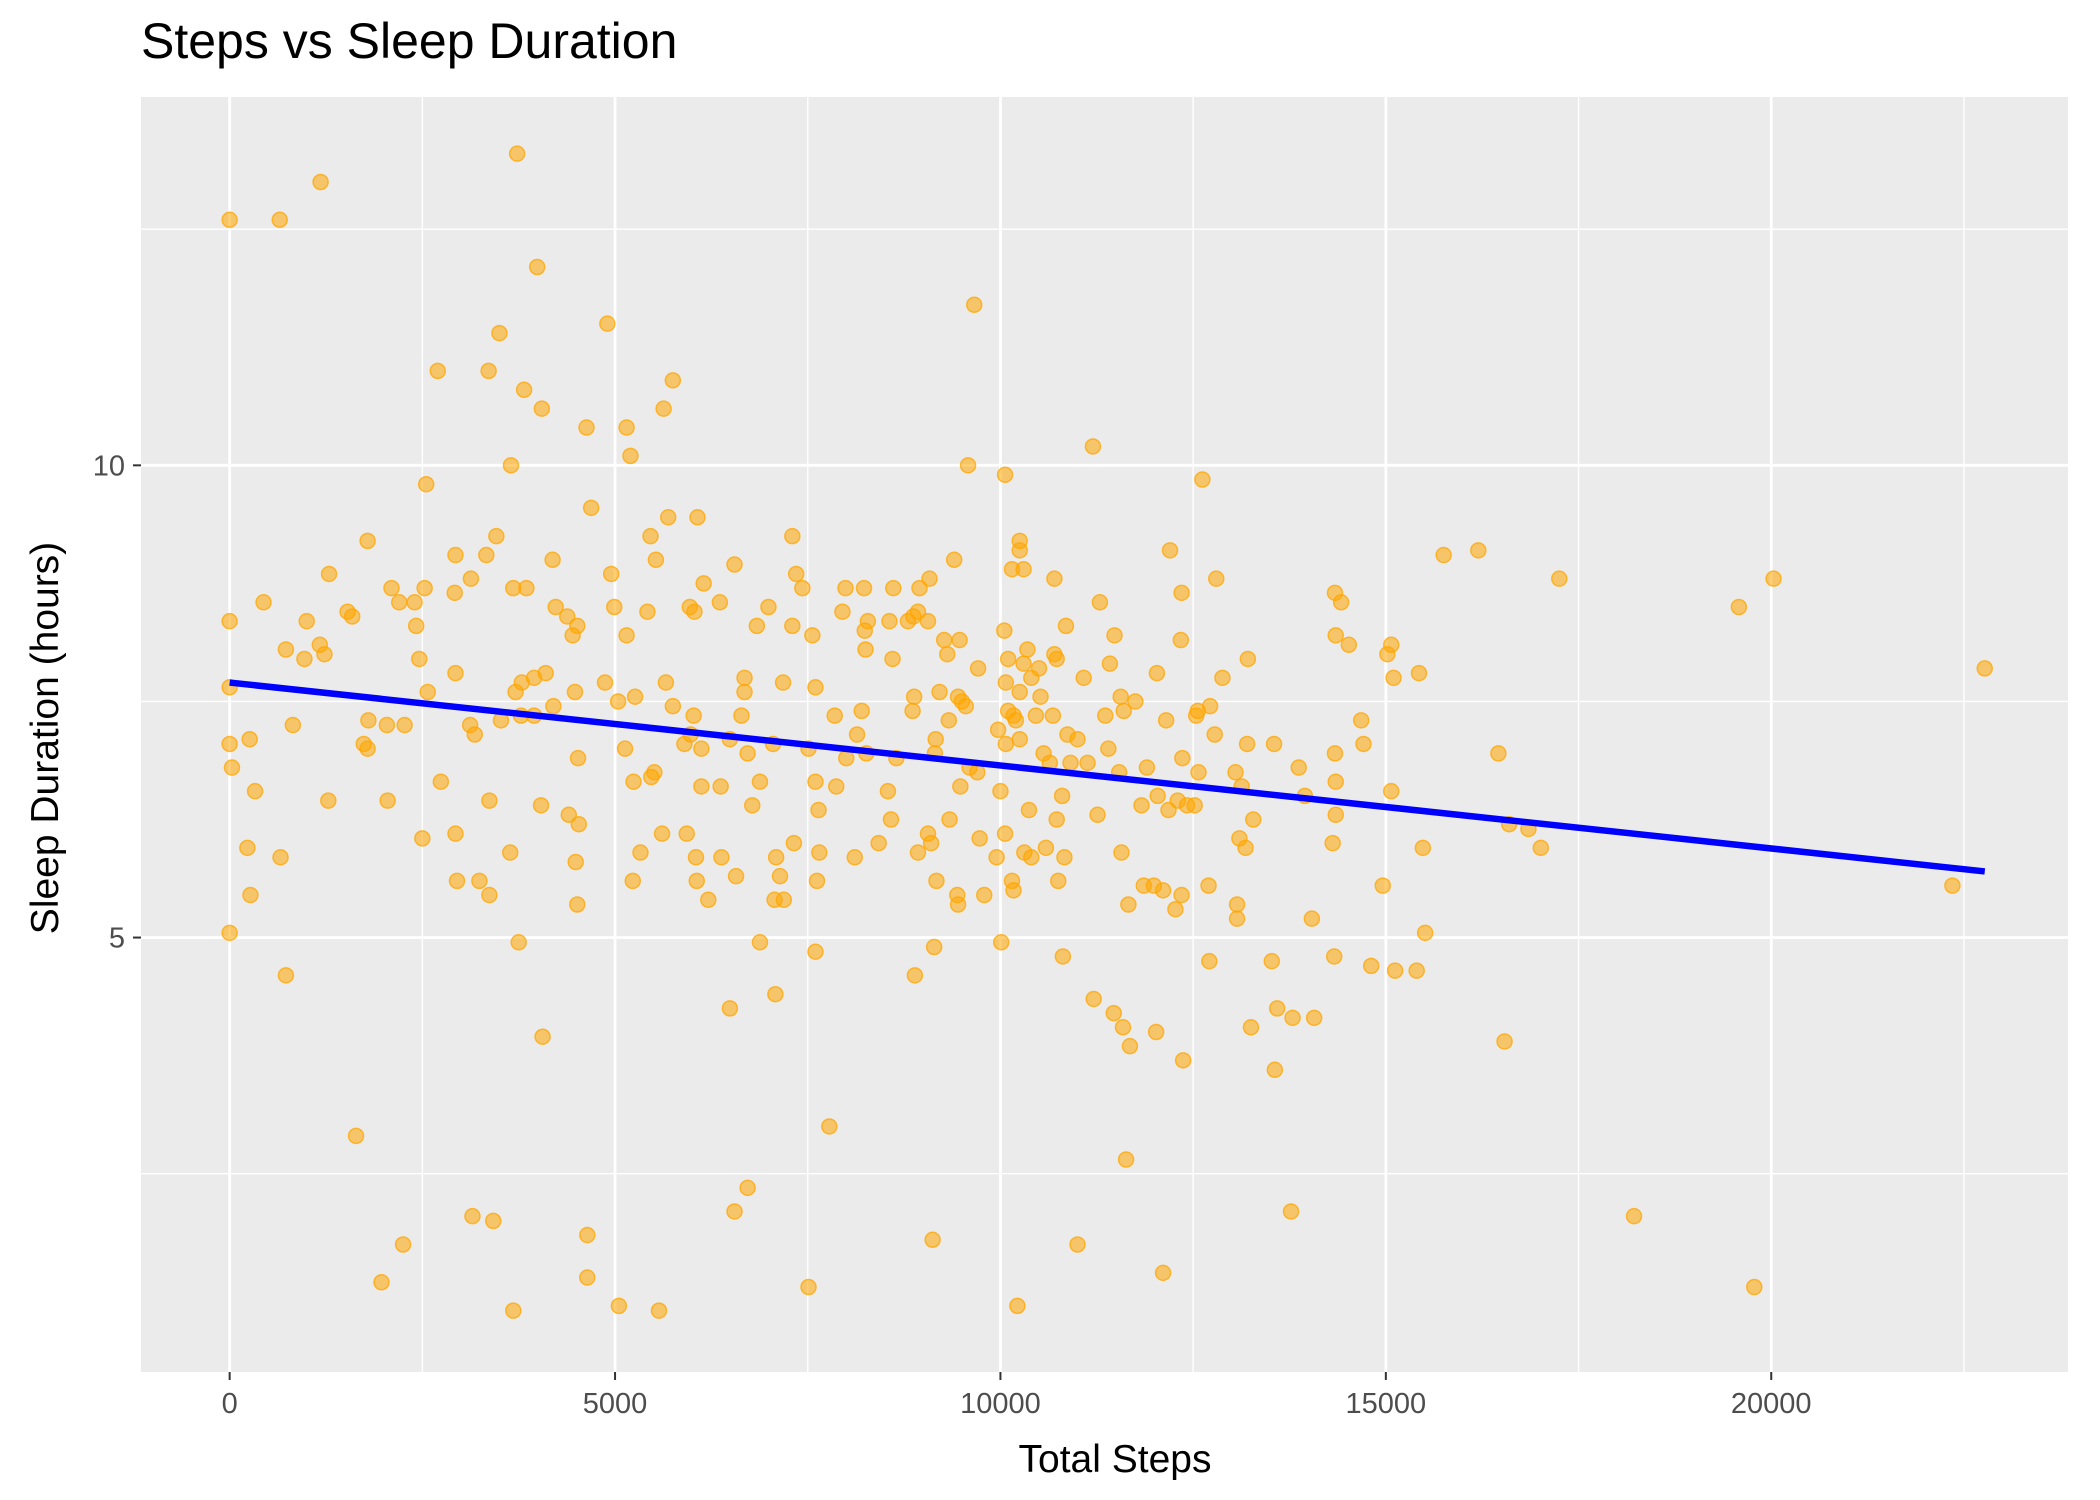 This screenshot has width=2100, height=1500. What do you see at coordinates (45, 738) in the screenshot?
I see `y-axis-title: Sleep Duration (hours)` at bounding box center [45, 738].